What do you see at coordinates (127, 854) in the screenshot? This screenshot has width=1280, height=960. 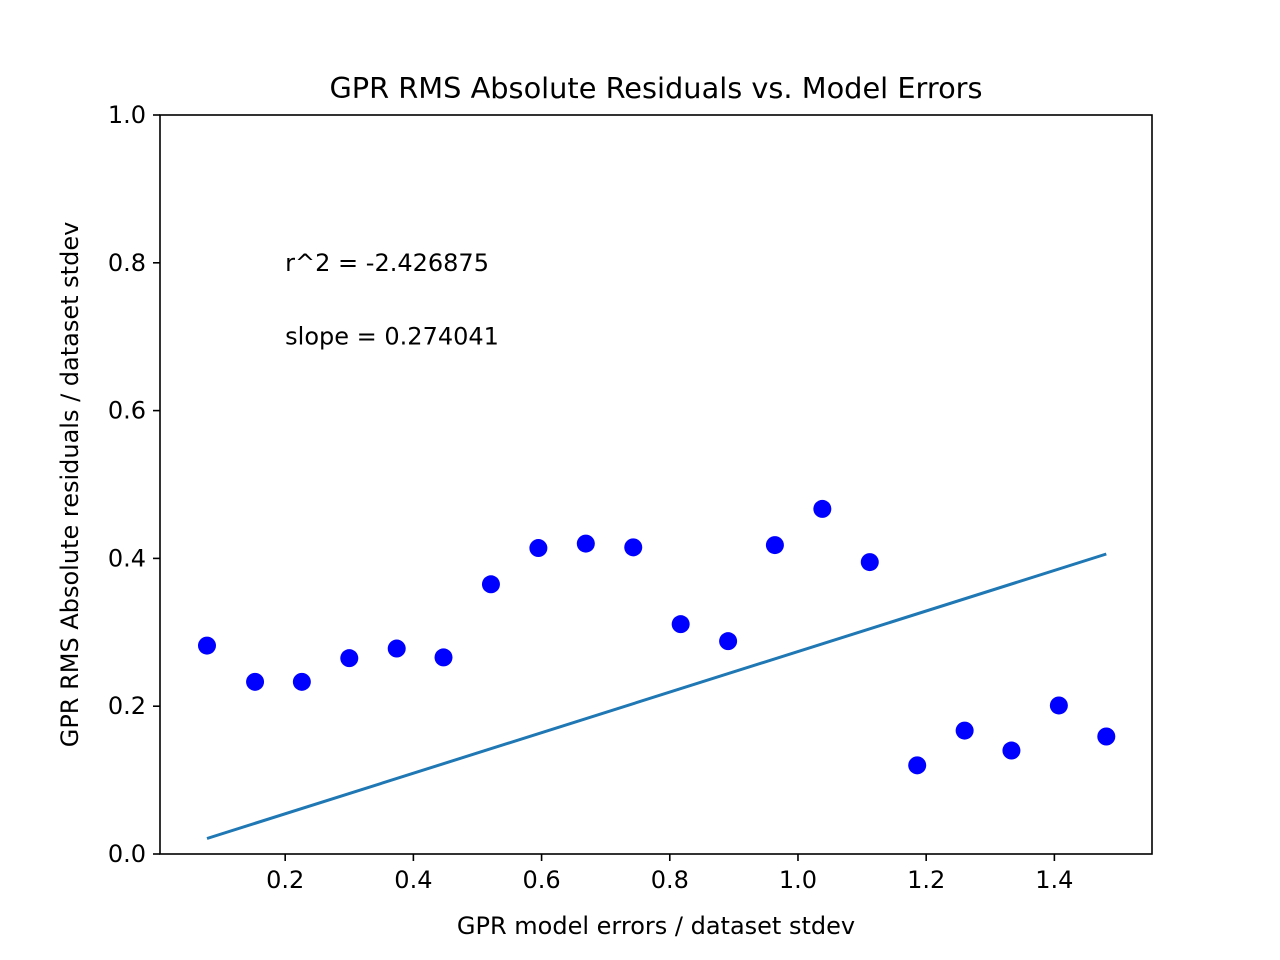 I see `y-tick-label: 0.0` at bounding box center [127, 854].